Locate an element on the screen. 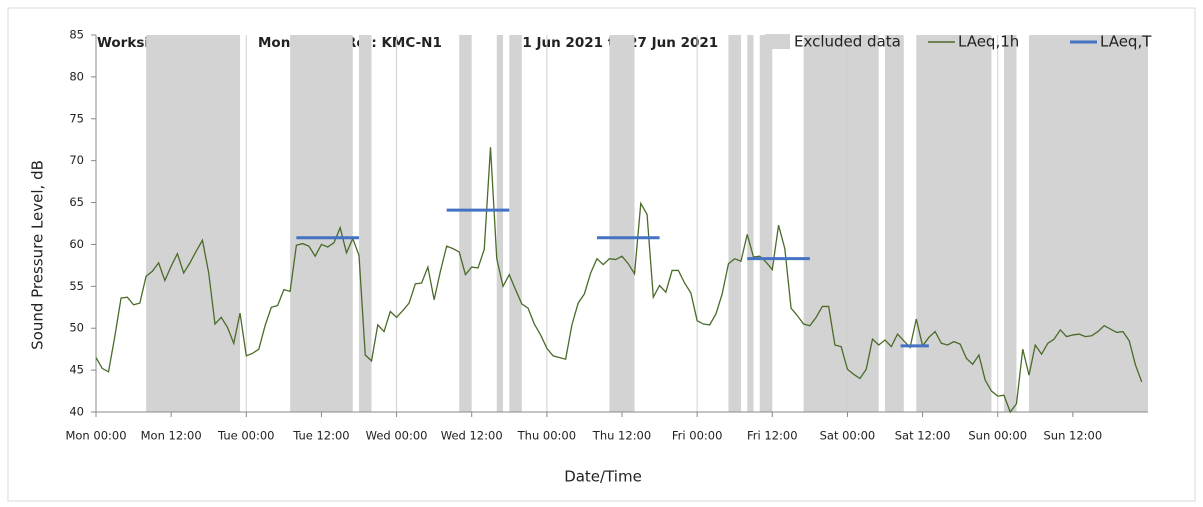 The image size is (1203, 507). legend-label: Excluded data is located at coordinates (847, 42).